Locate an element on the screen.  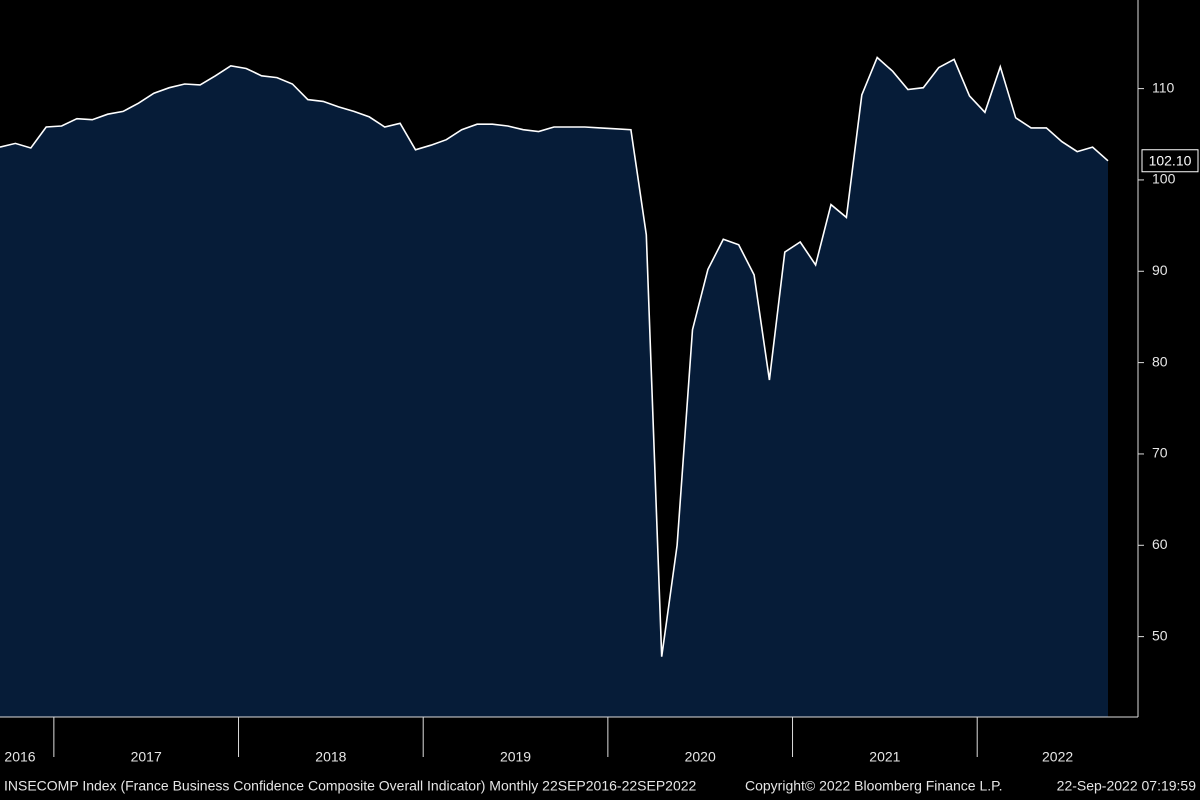
timestamp: 22-Sep-2022 07:19:59 is located at coordinates (1127, 786).